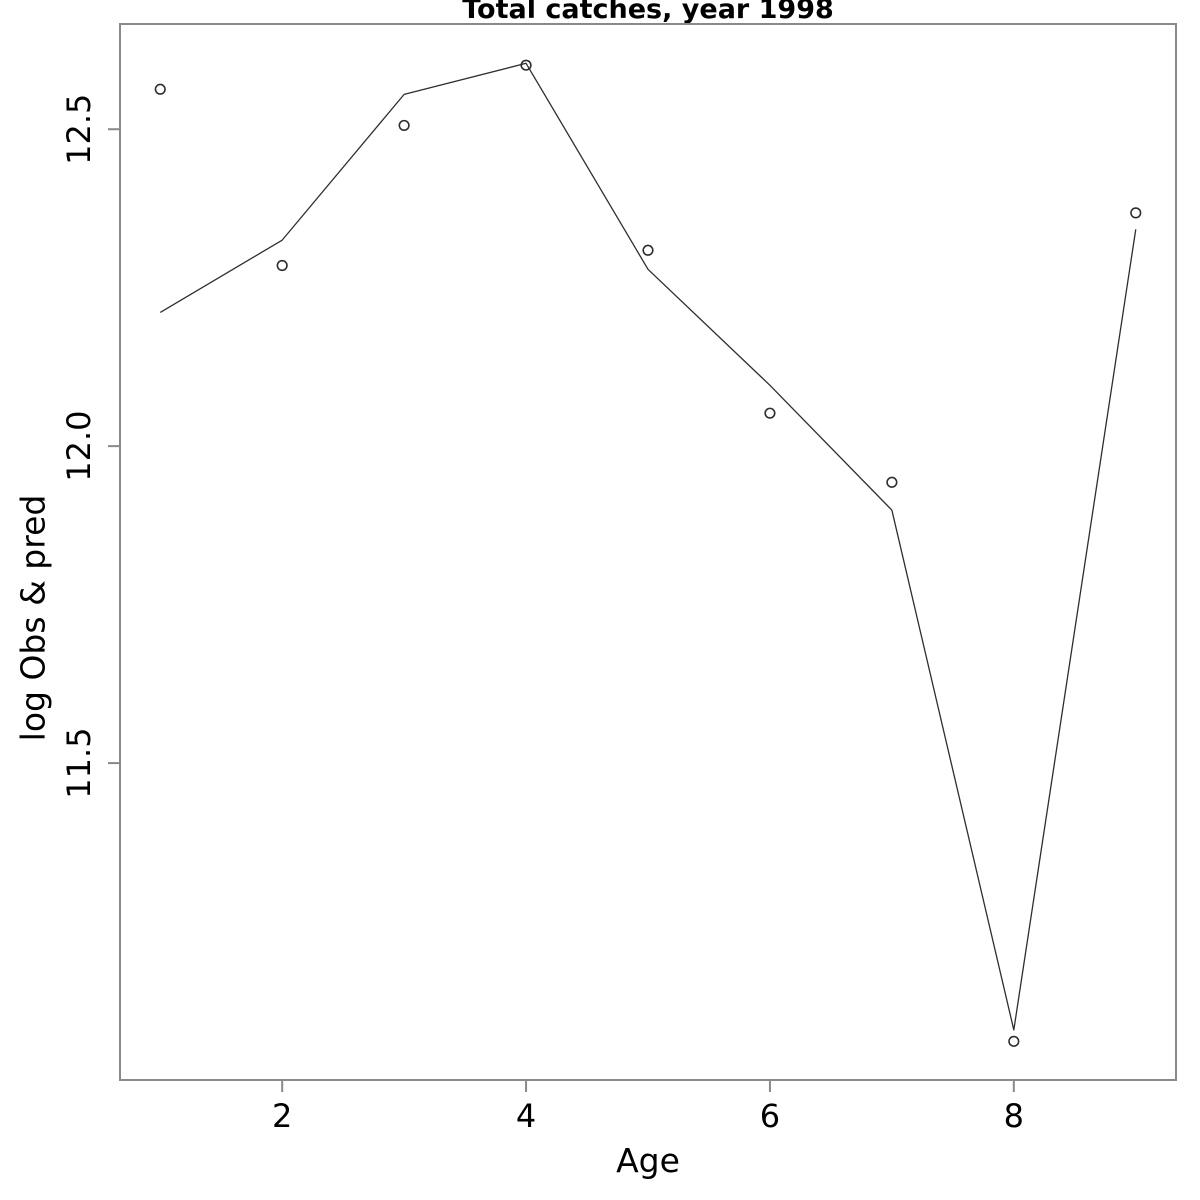  I want to click on x-axis-label: Age, so click(648, 1160).